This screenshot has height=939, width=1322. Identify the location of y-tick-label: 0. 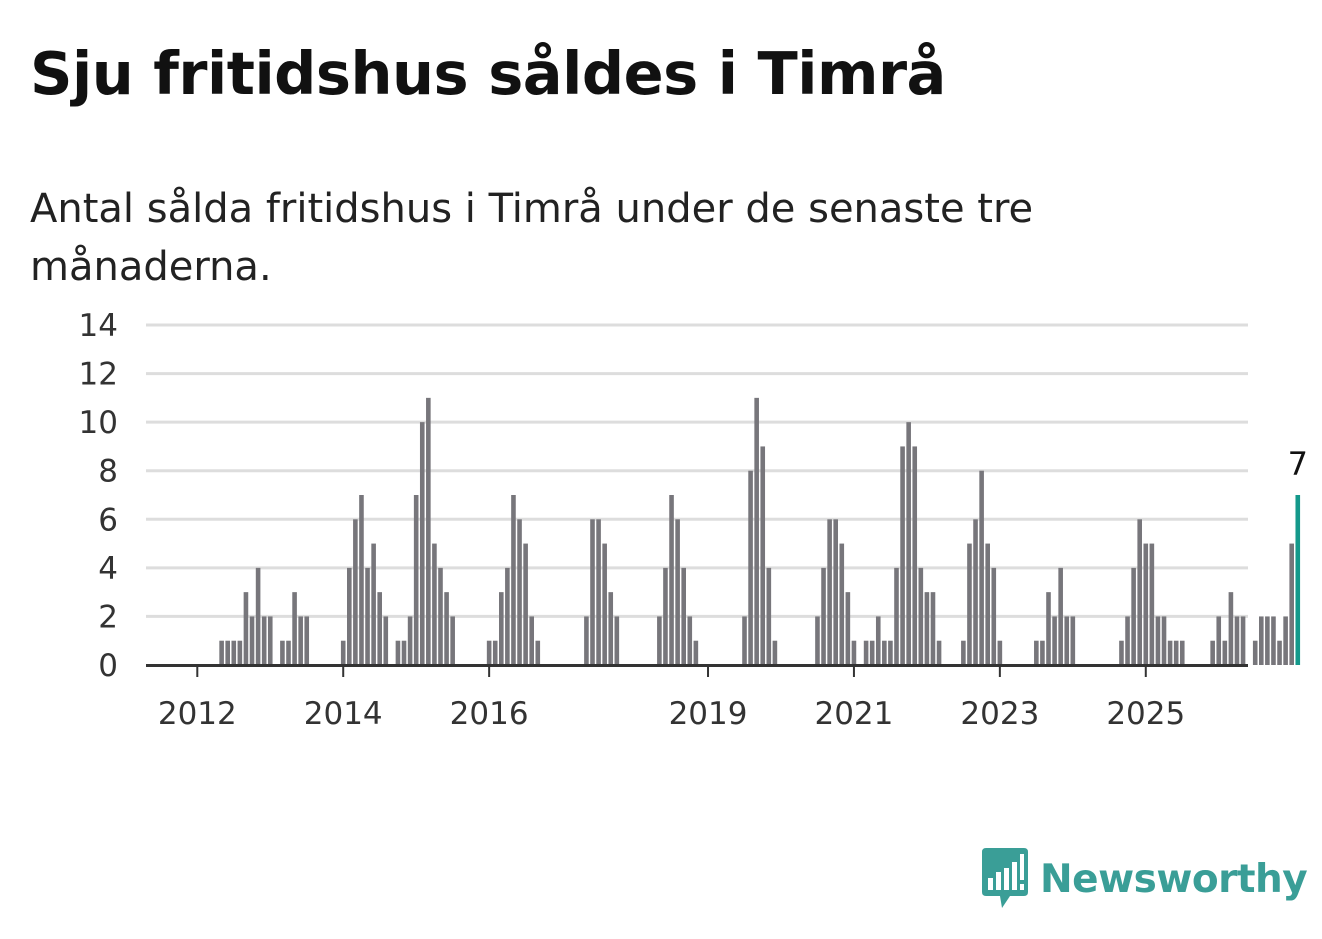
(108, 666).